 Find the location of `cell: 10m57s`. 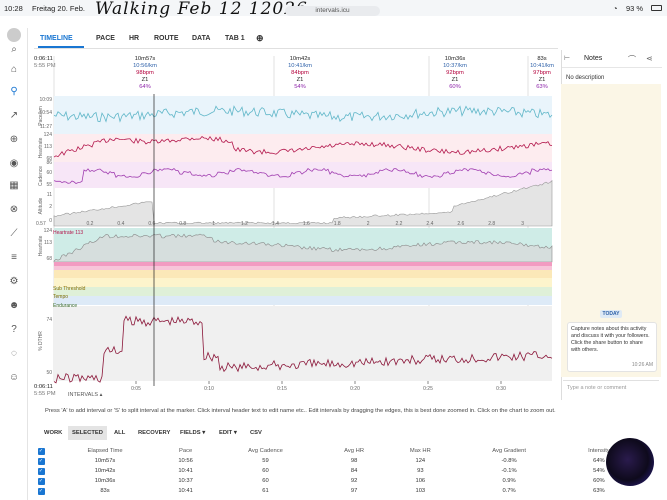

cell: 10m57s is located at coordinates (105, 461).